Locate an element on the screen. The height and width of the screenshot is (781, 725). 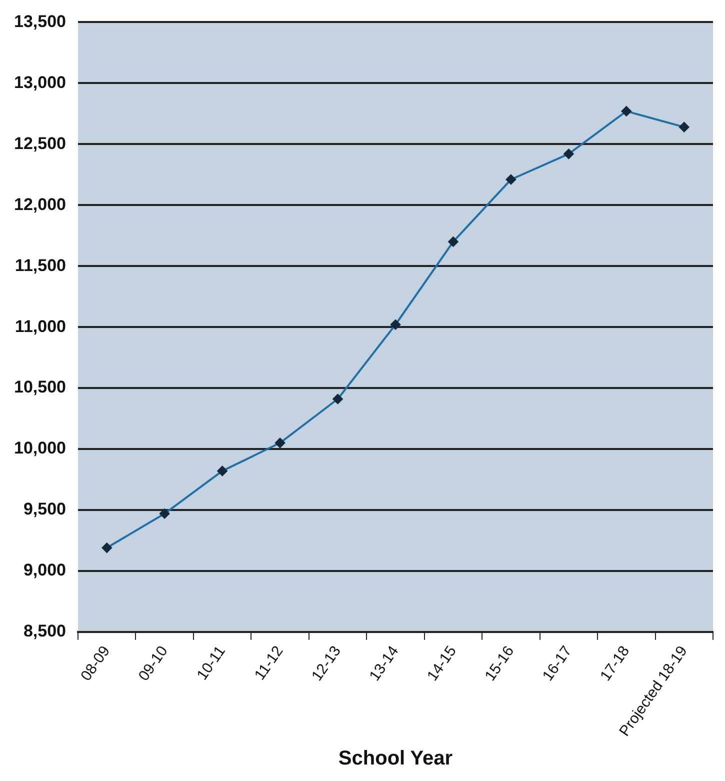
y-tick-label: 12,000 is located at coordinates (40, 204).